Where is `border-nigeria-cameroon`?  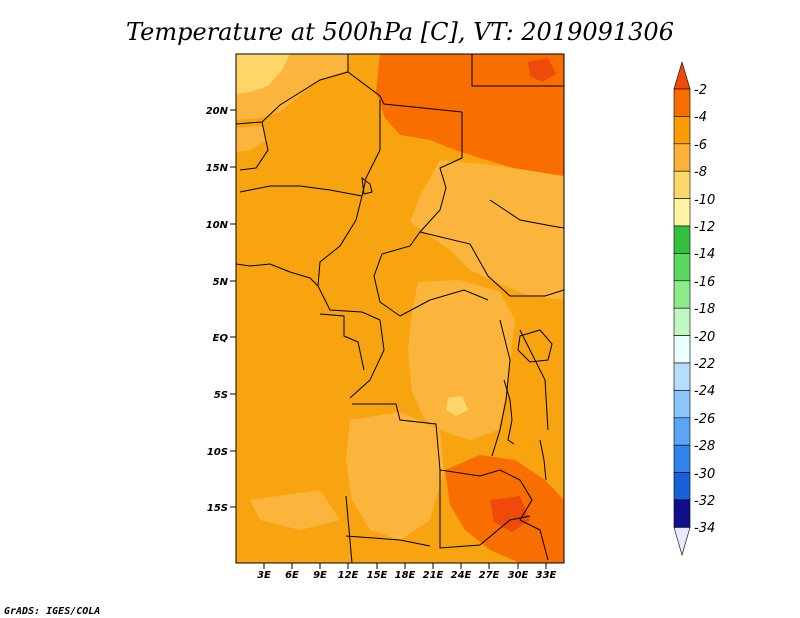 border-nigeria-cameroon is located at coordinates (340, 241).